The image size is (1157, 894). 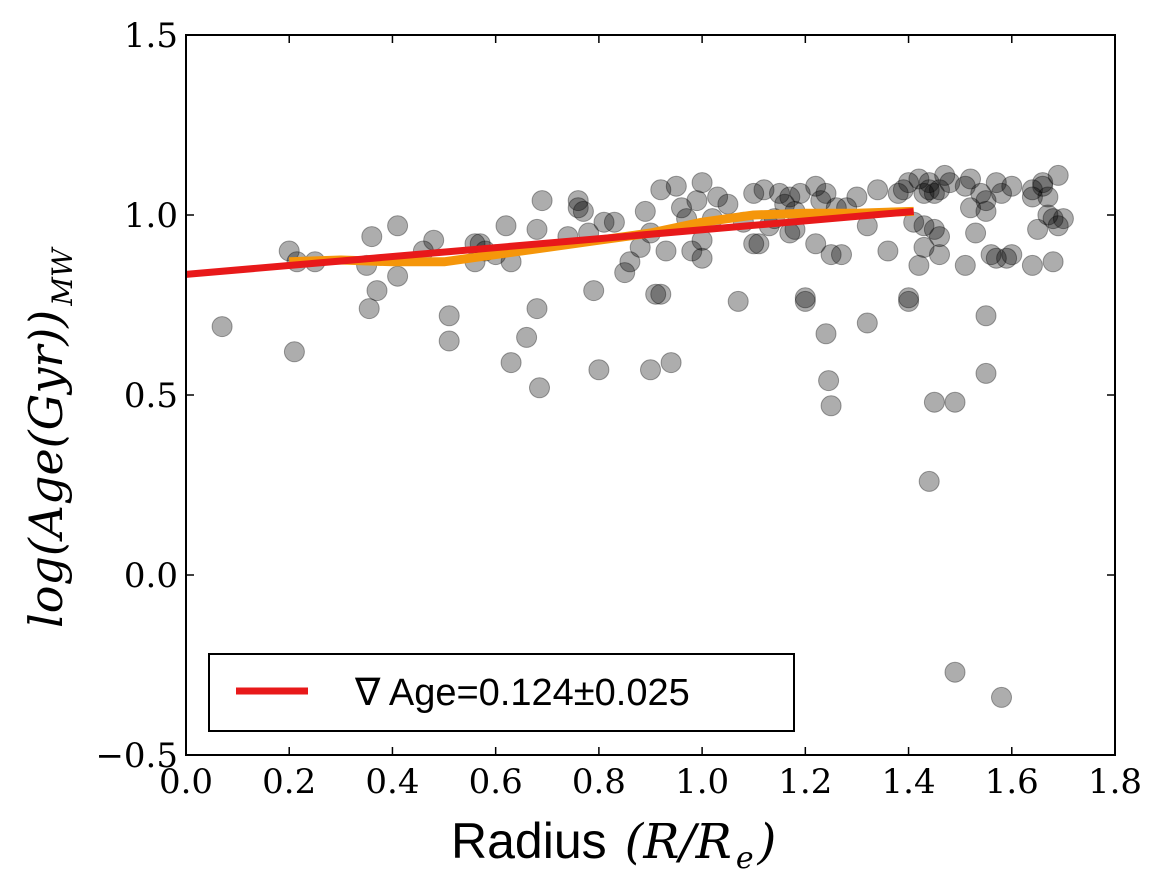 What do you see at coordinates (186, 782) in the screenshot?
I see `x-tick-label: 0.0` at bounding box center [186, 782].